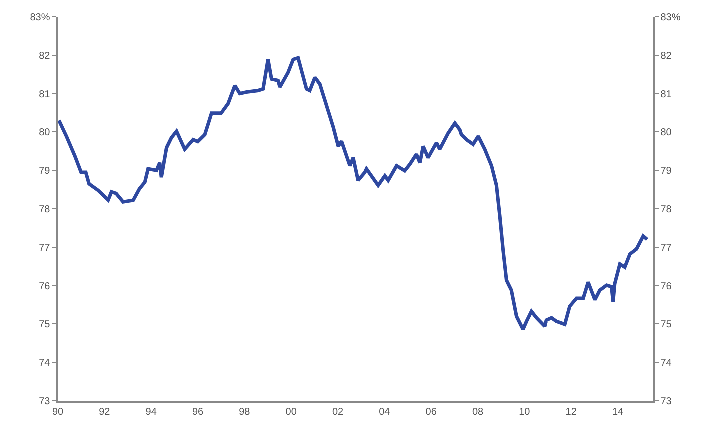 This screenshot has width=702, height=430. I want to click on x-tick-label: 12, so click(572, 412).